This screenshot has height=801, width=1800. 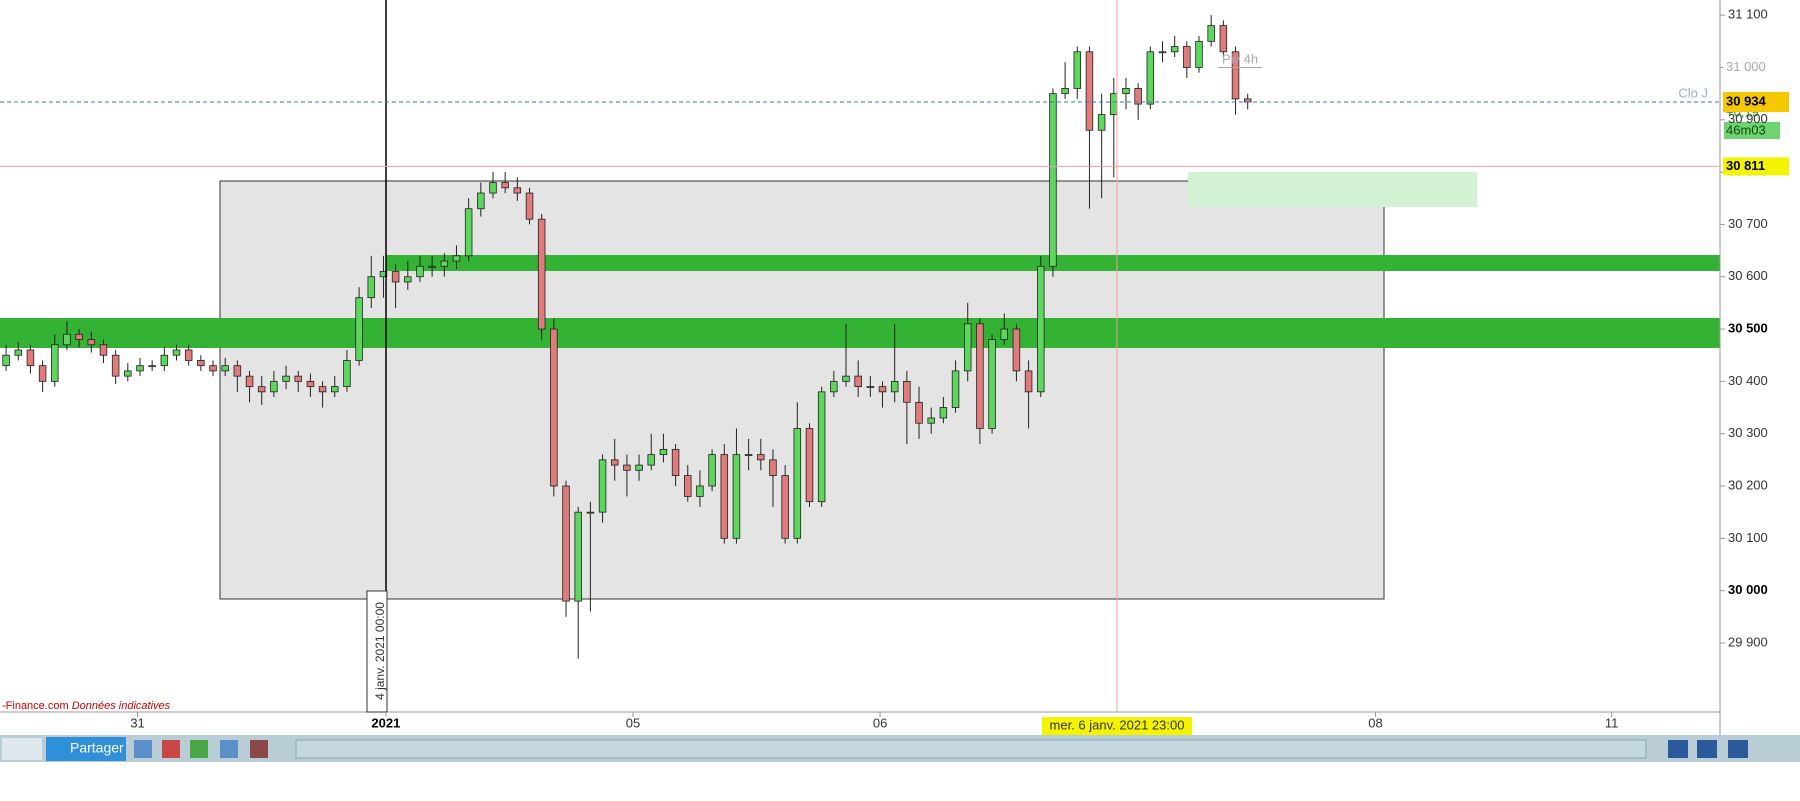 What do you see at coordinates (86, 706) in the screenshot?
I see `source: -Finance.com Données indicatives` at bounding box center [86, 706].